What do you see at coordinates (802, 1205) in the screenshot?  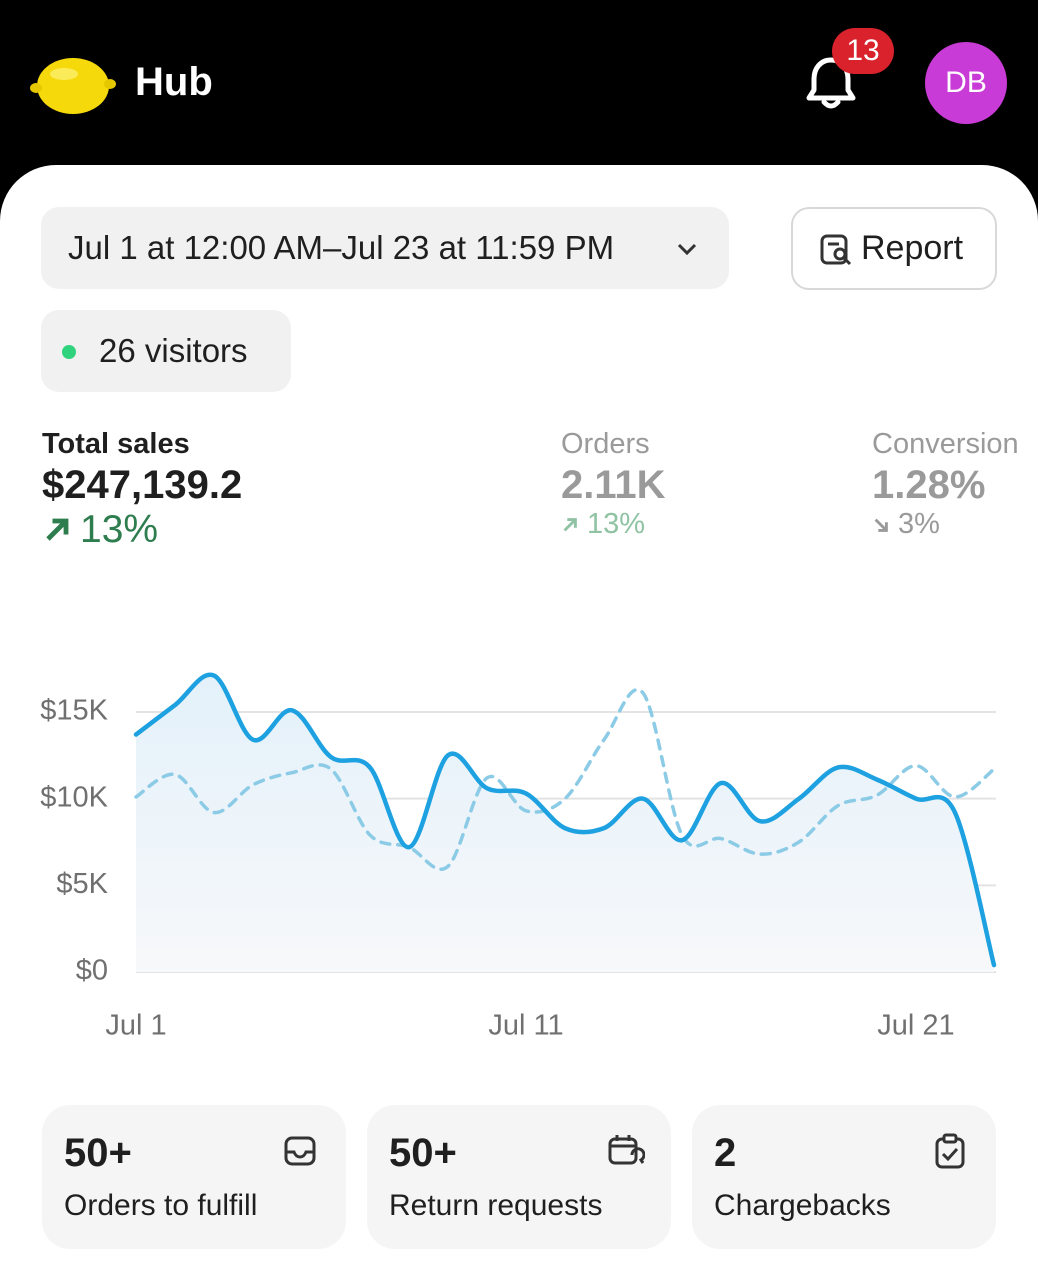 I see `card-label: Chargebacks` at bounding box center [802, 1205].